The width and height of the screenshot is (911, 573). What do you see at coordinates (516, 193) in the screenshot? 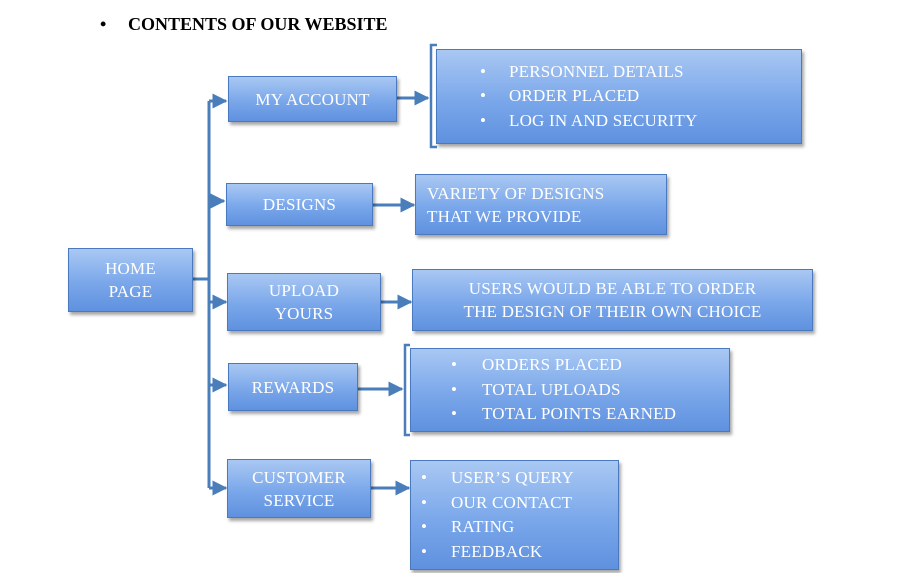
I see `designs-detail-line1: VARIETY OF DESIGNS` at bounding box center [516, 193].